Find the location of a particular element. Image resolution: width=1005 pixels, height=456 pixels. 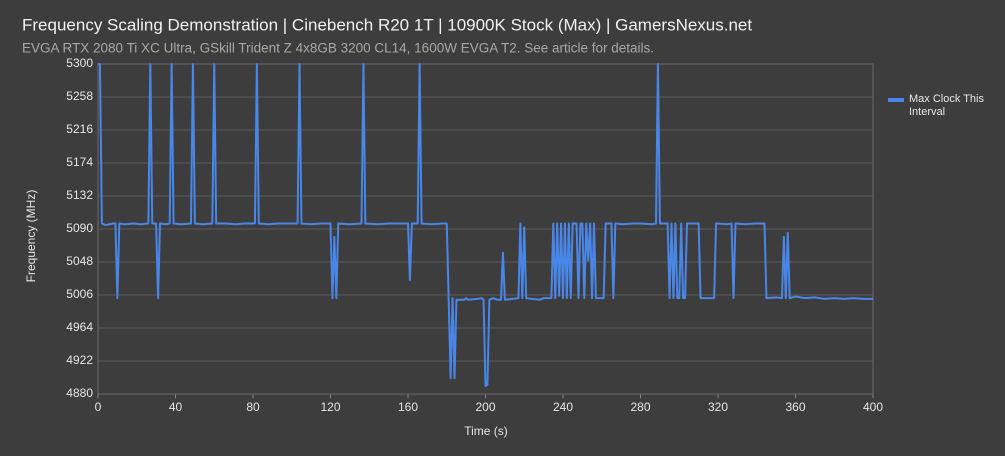

x-tick-label: 0 is located at coordinates (98, 407).